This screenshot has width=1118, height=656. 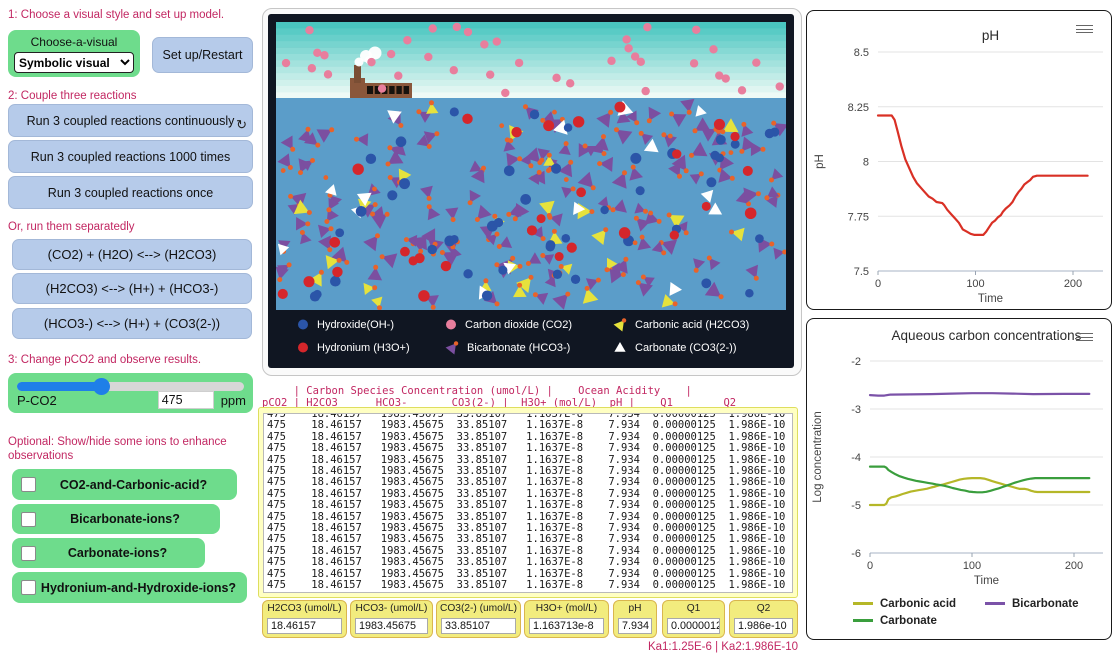 I want to click on slider-fill, so click(x=59, y=386).